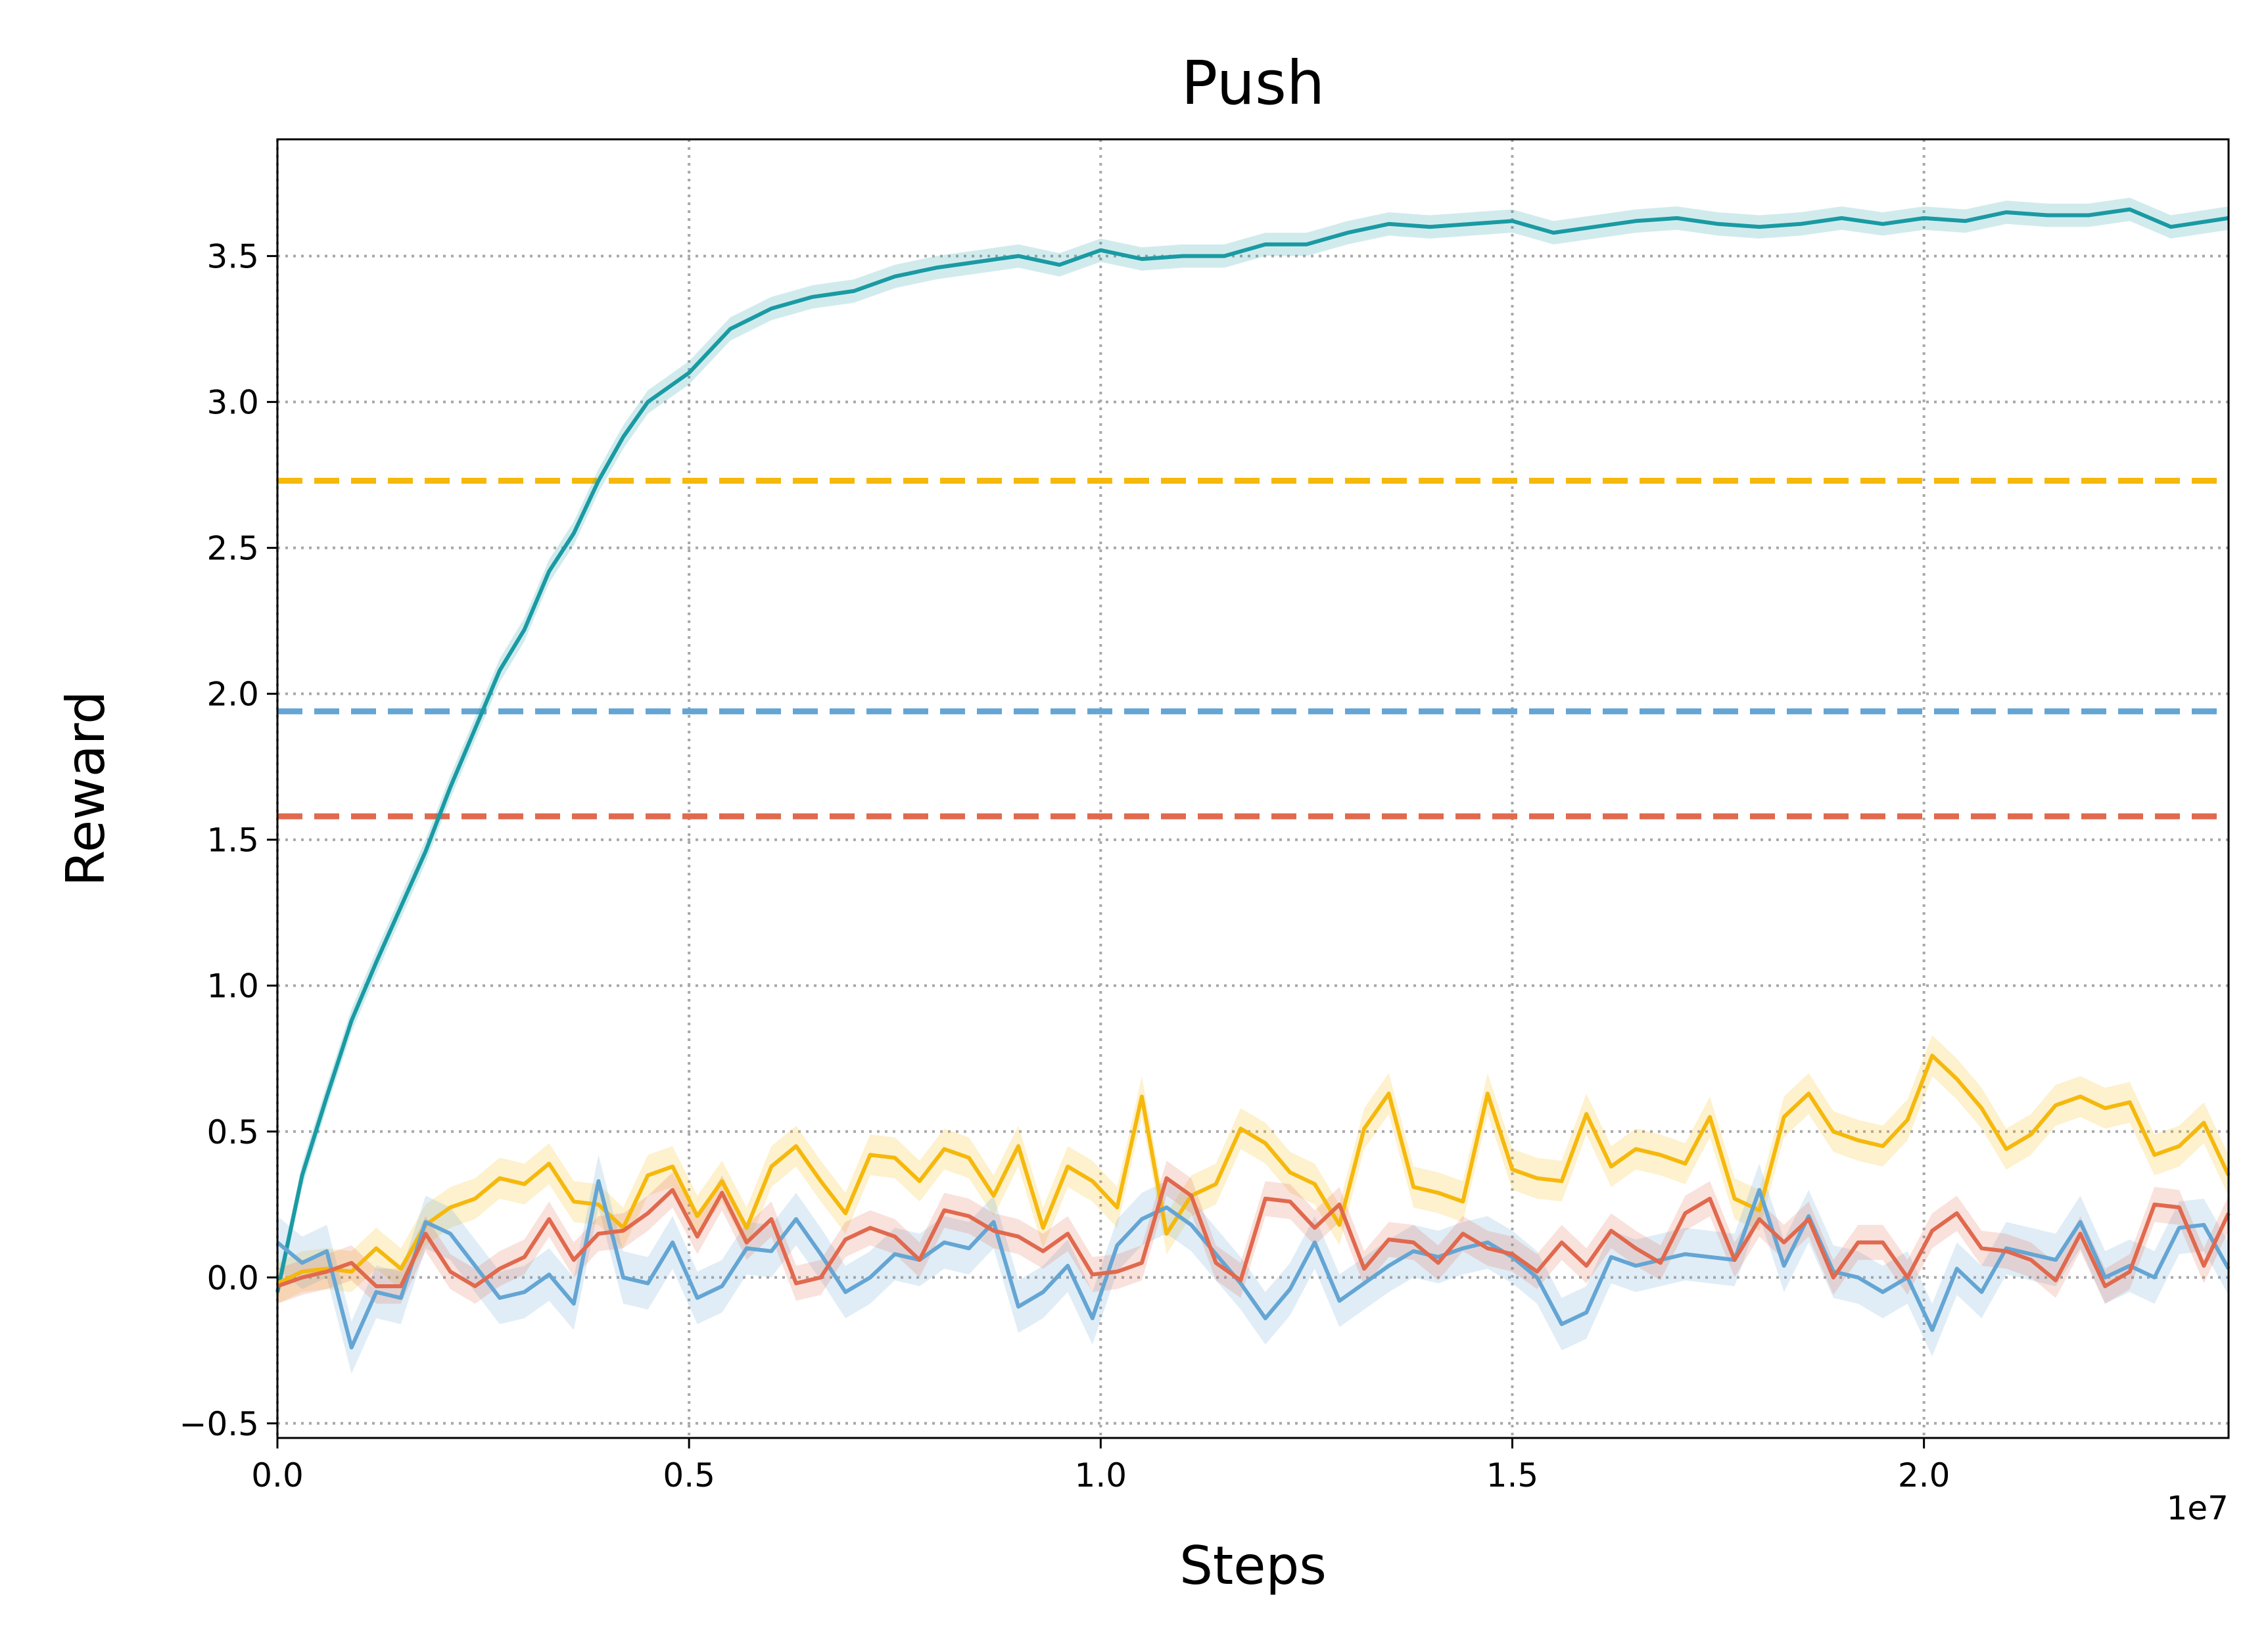  I want to click on y-tick-label: 3.0, so click(233, 403).